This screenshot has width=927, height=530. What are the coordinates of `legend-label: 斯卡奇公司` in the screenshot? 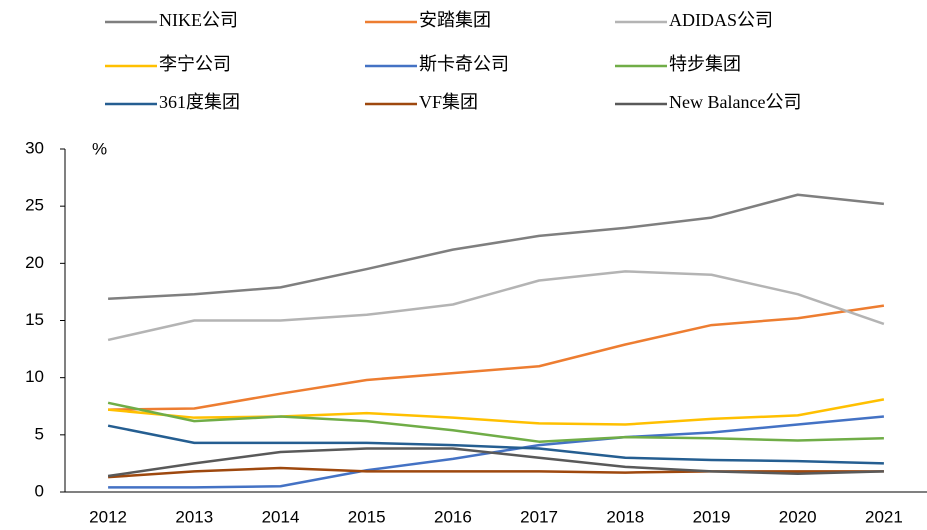 It's located at (464, 64).